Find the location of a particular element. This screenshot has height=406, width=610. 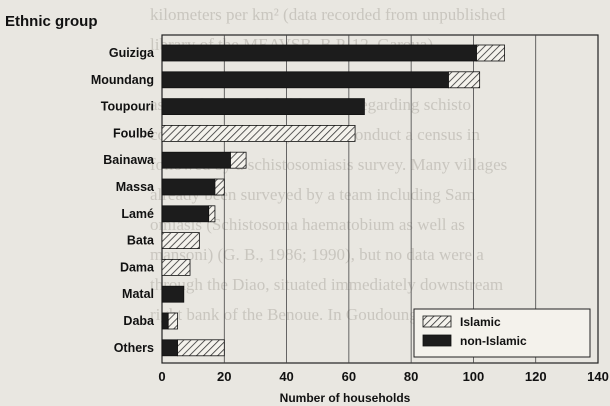

category-label: Foulbé is located at coordinates (133, 133).